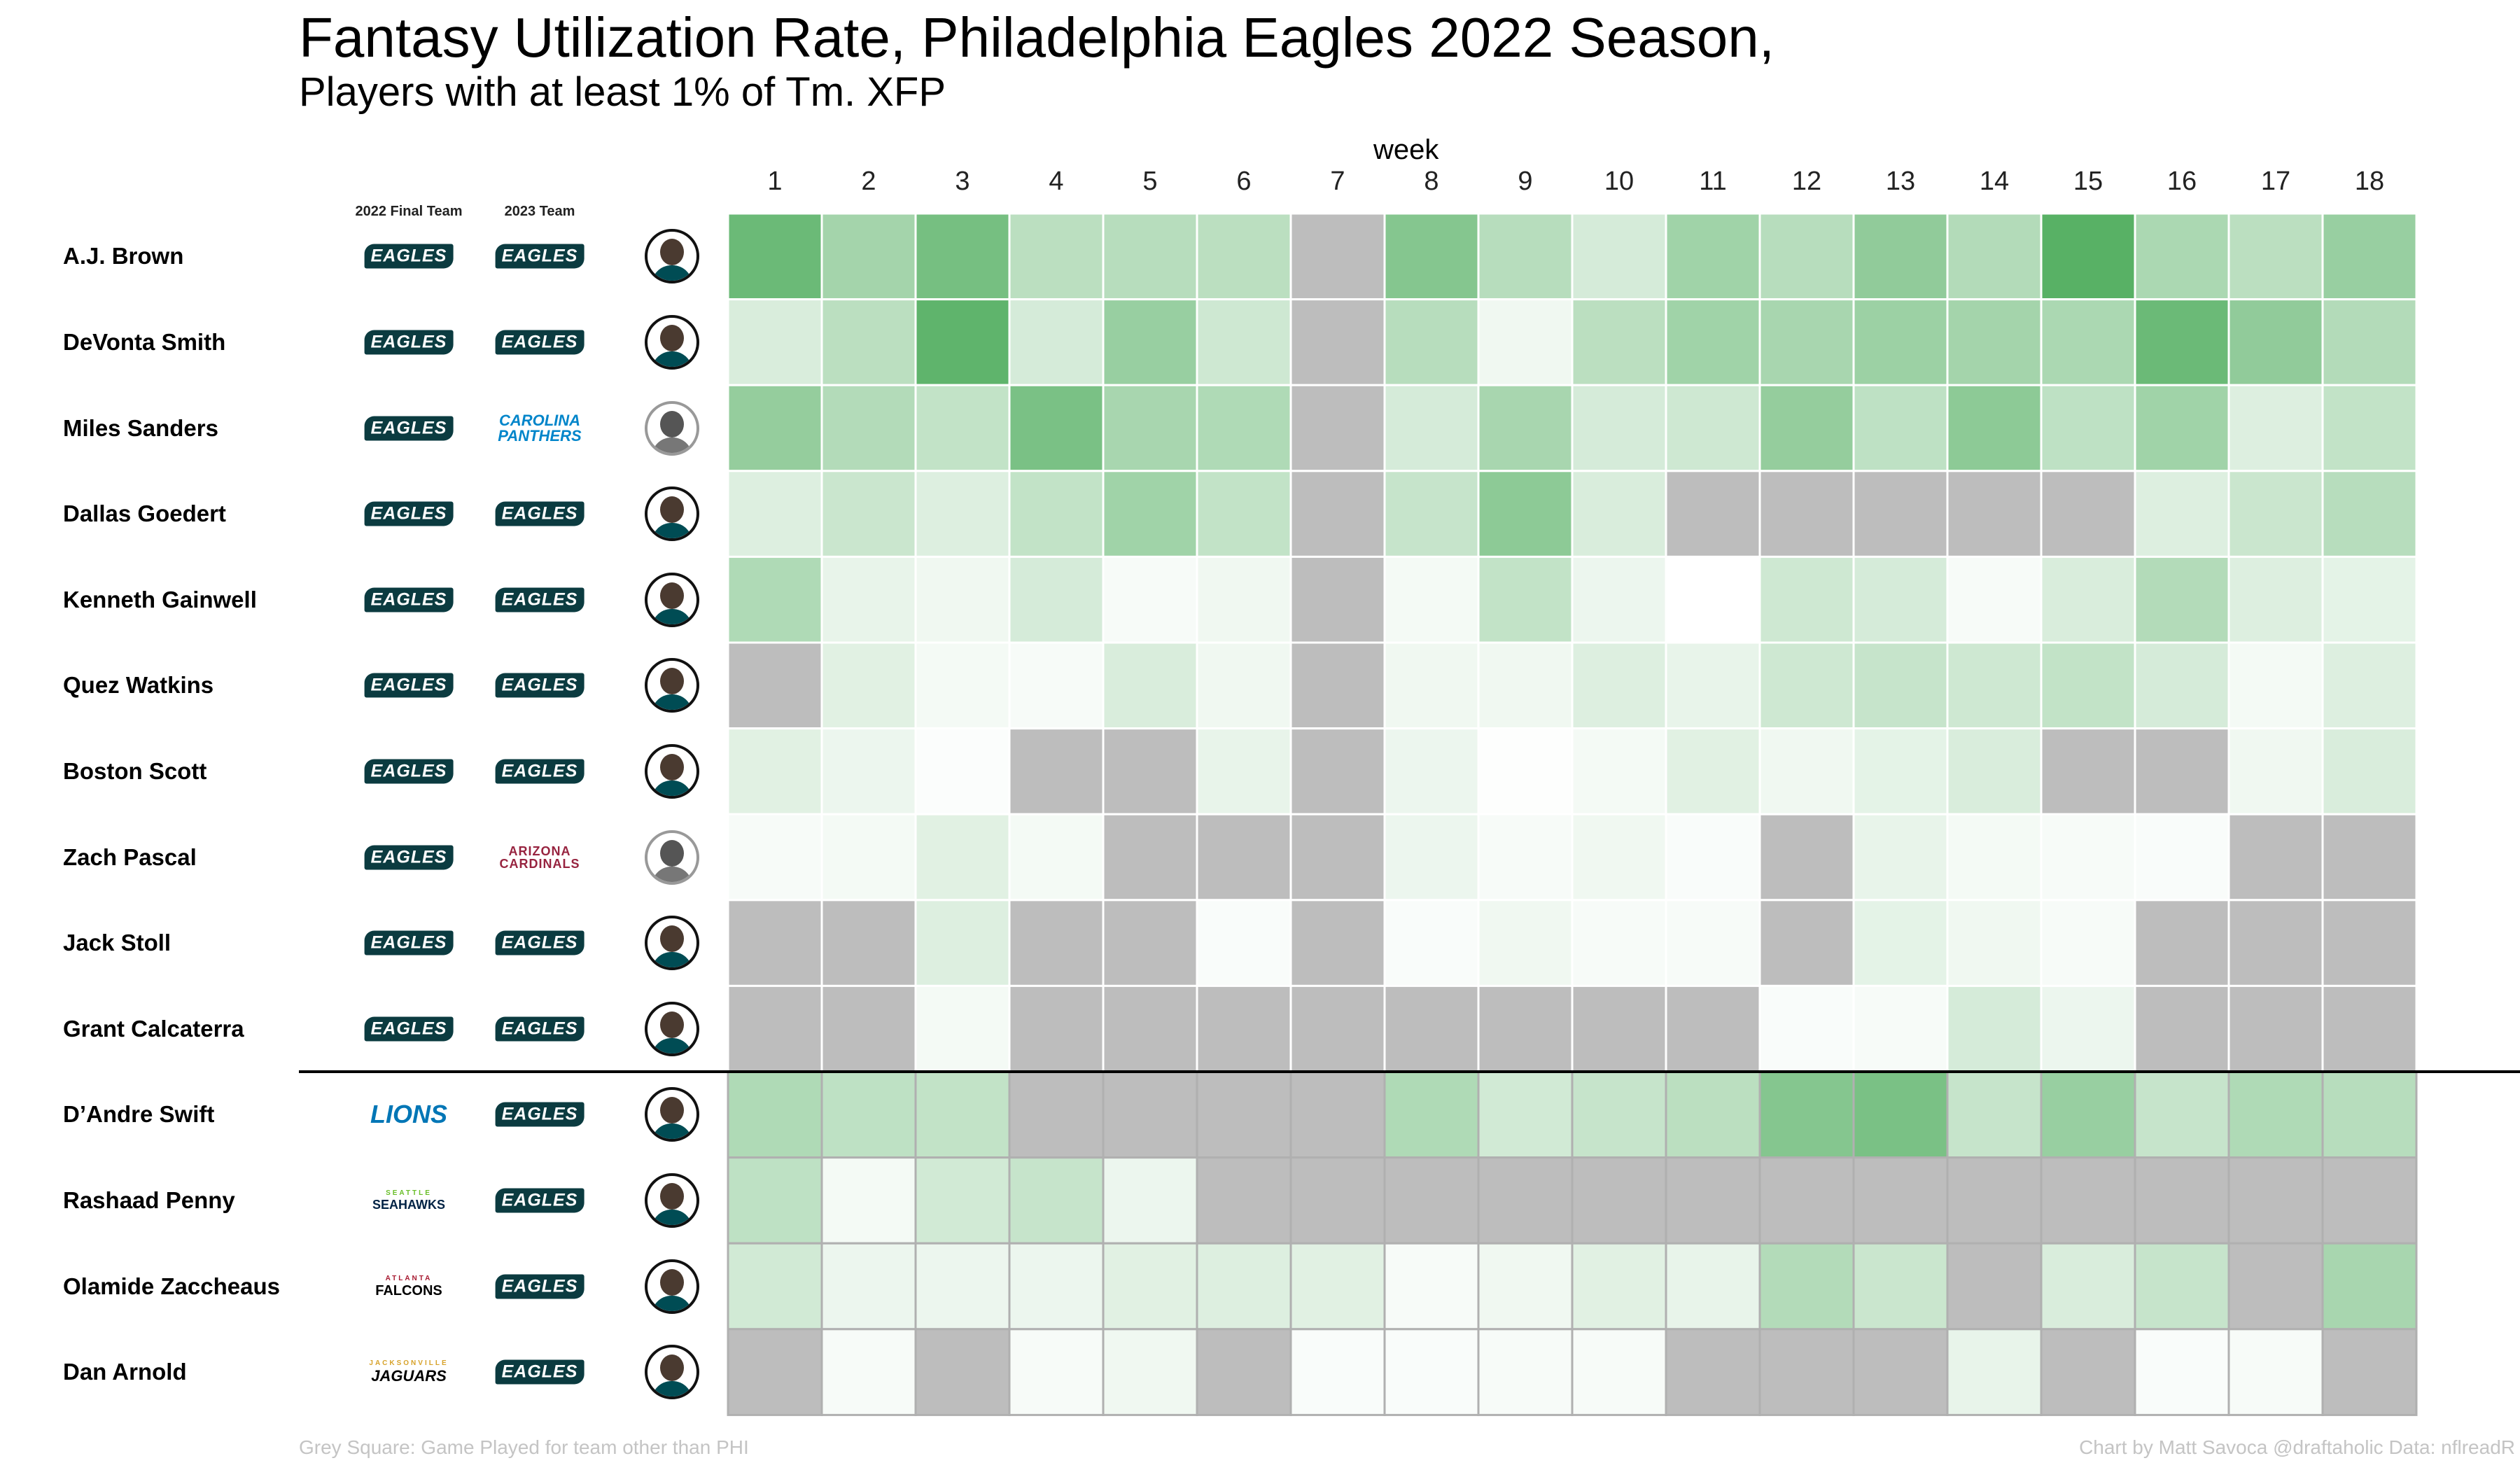  I want to click on player-name: A.J. Brown, so click(123, 256).